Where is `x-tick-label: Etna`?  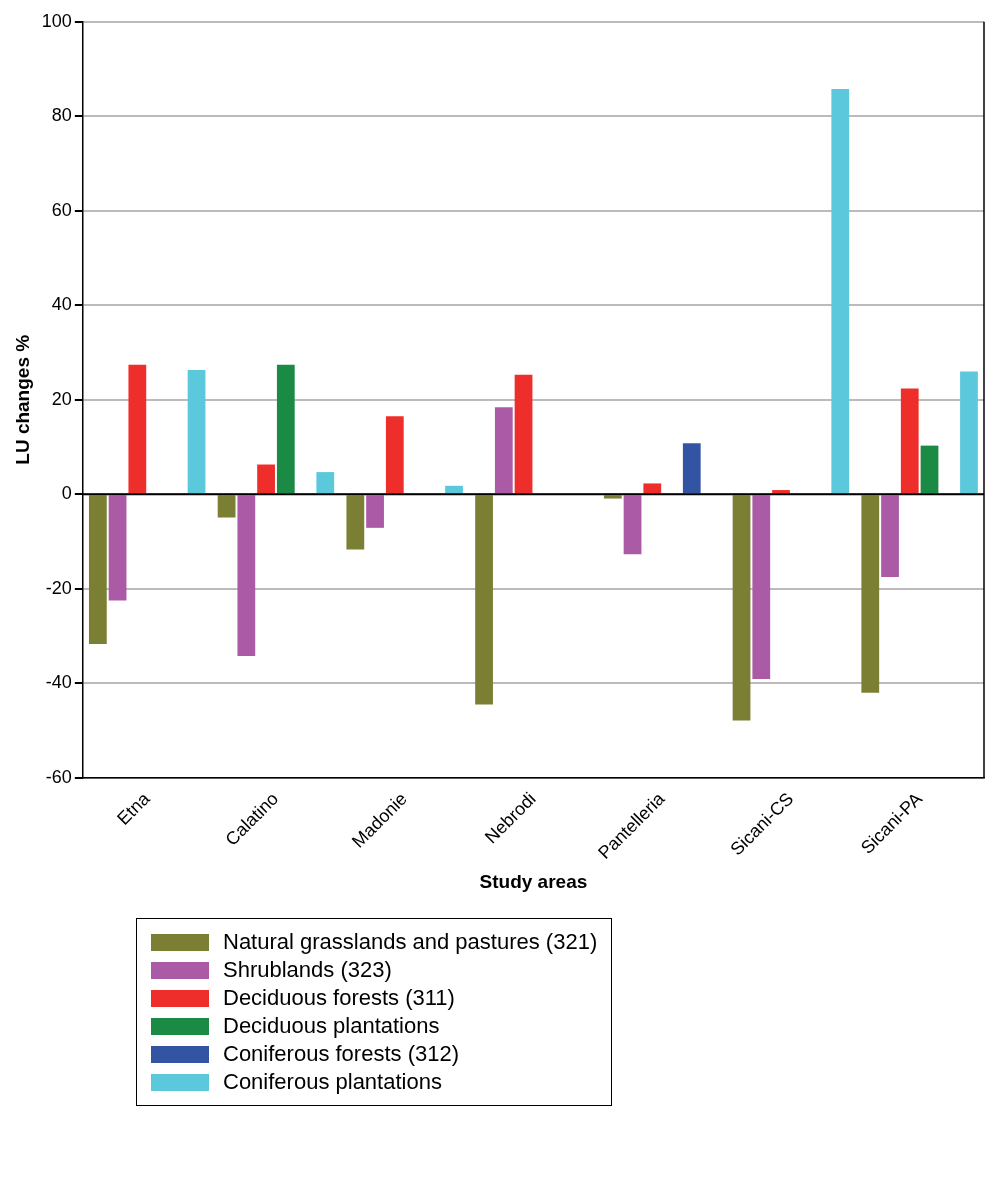
x-tick-label: Etna is located at coordinates (134, 808).